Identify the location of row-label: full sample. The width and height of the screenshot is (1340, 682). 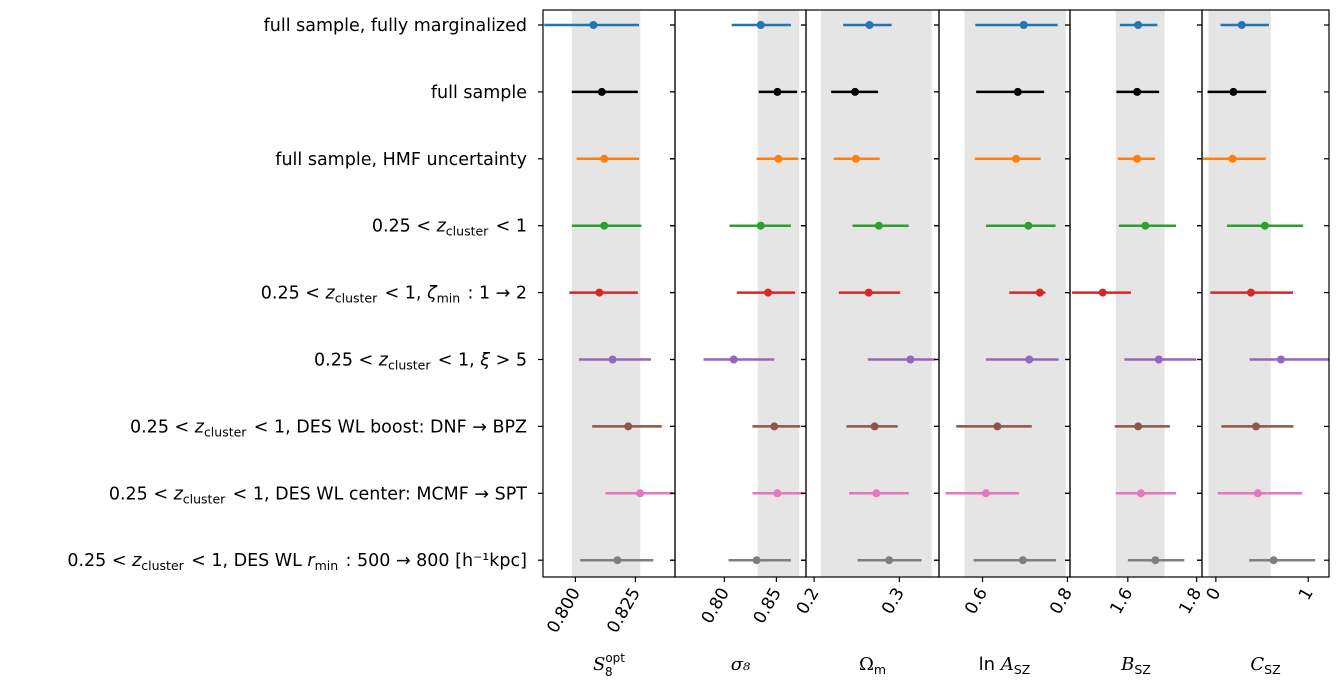
(479, 93).